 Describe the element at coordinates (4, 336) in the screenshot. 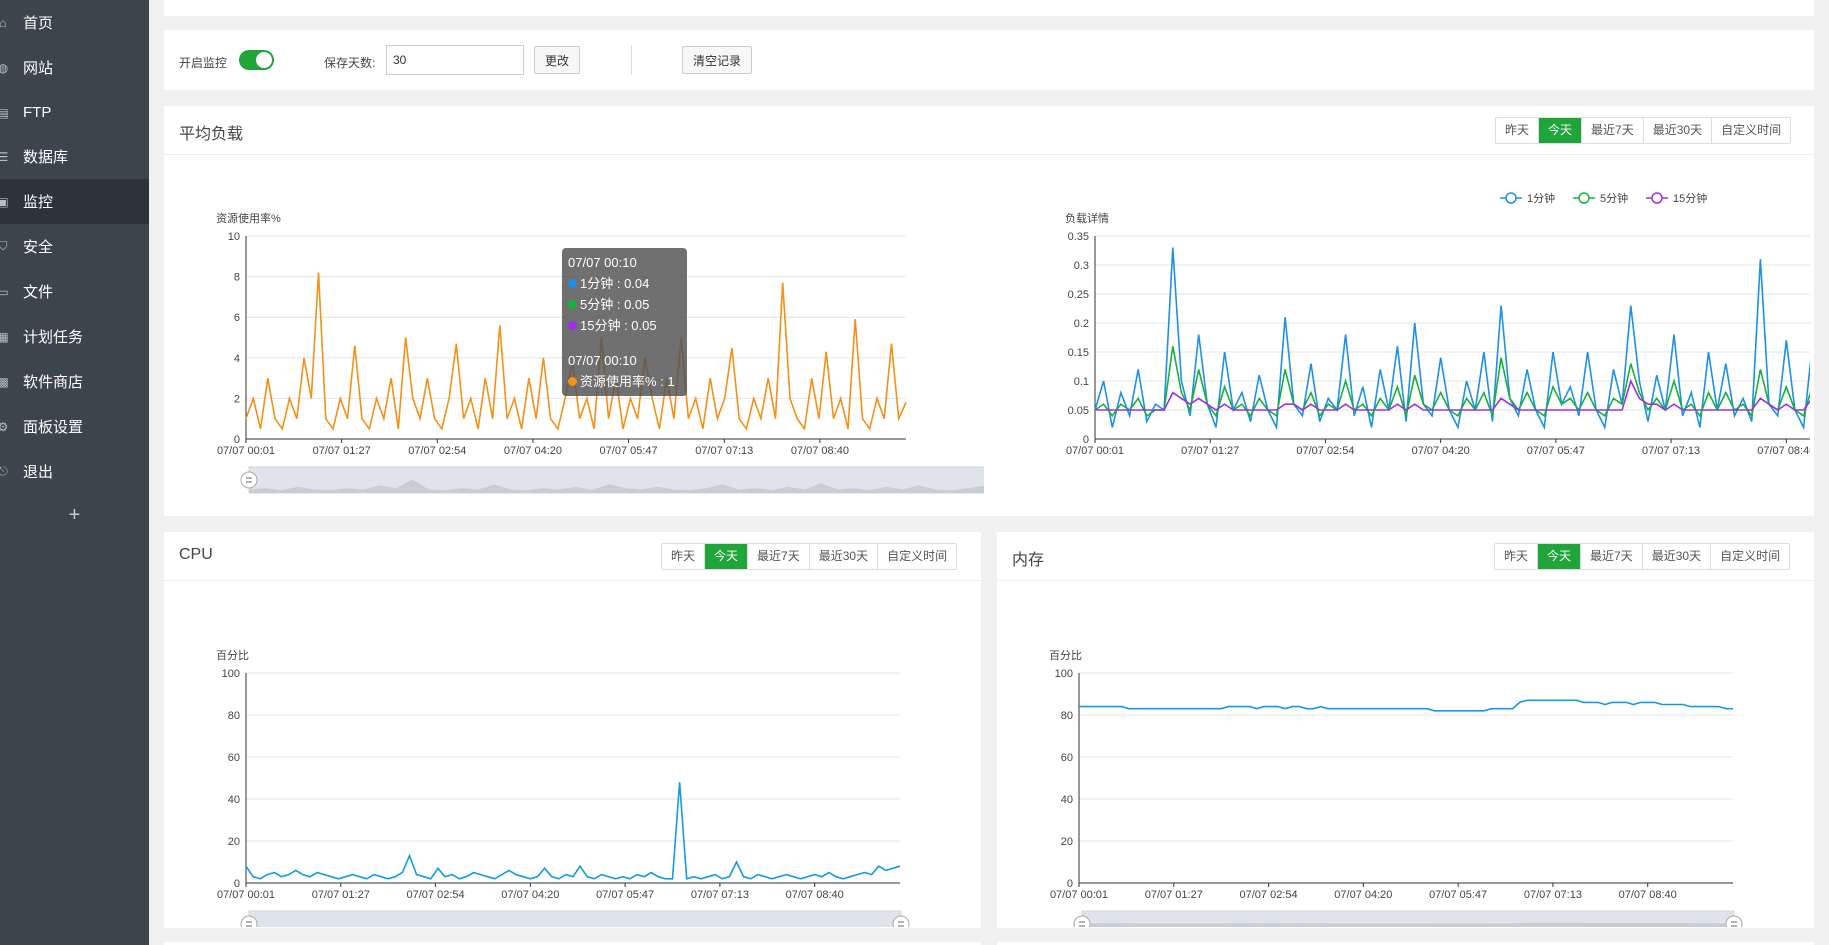

I see `calendar-icon: ▦` at that location.